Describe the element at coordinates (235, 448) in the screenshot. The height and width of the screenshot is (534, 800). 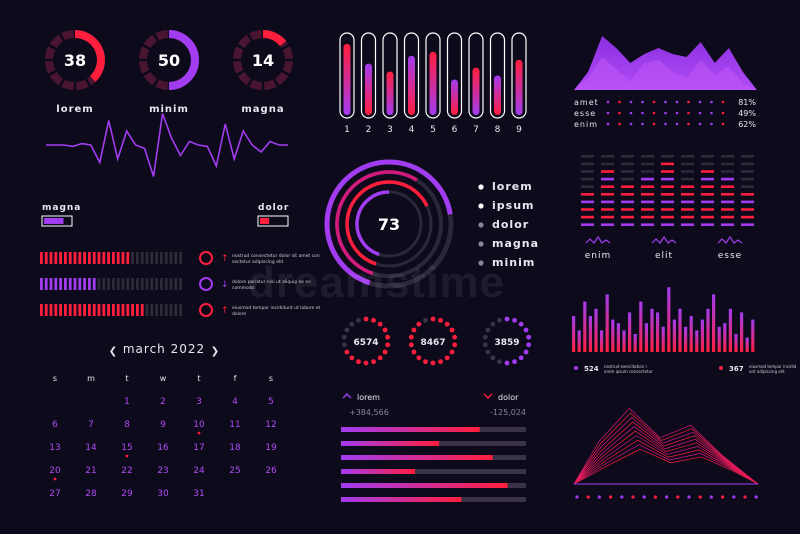
I see `calendar-day: 18` at that location.